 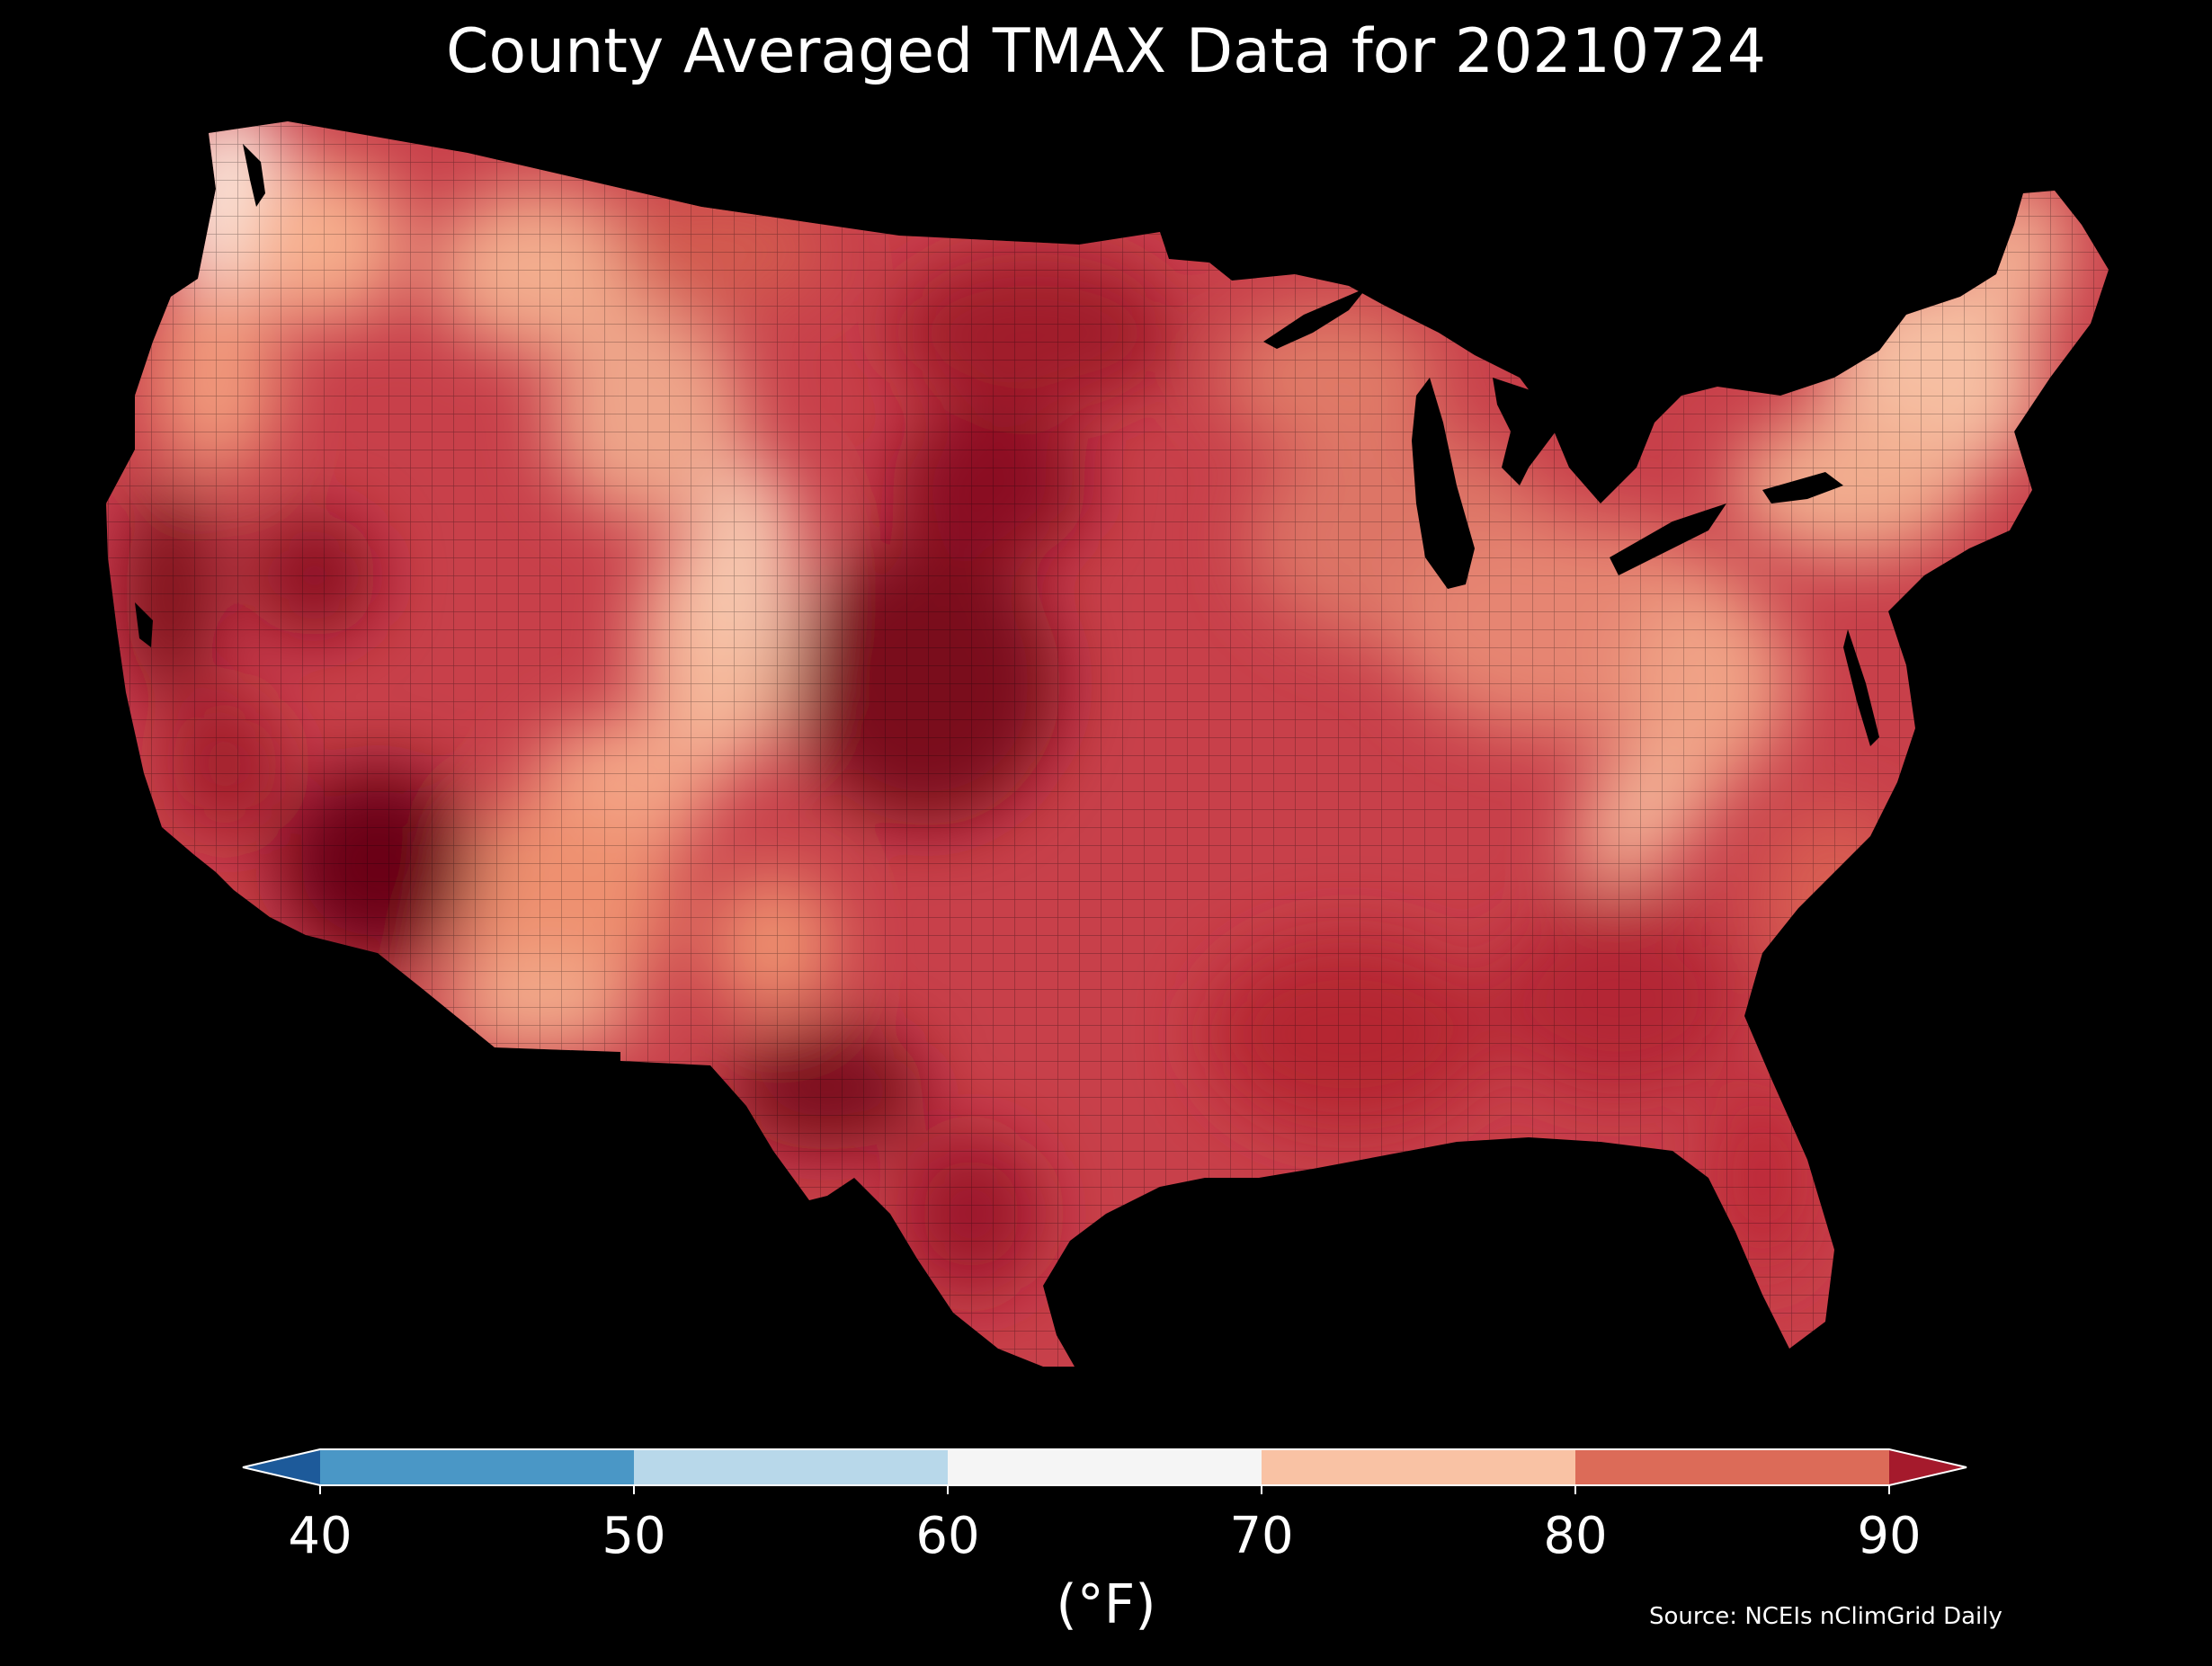 I want to click on map-title: County Averaged TMAX Data for 20210724, so click(x=1106, y=51).